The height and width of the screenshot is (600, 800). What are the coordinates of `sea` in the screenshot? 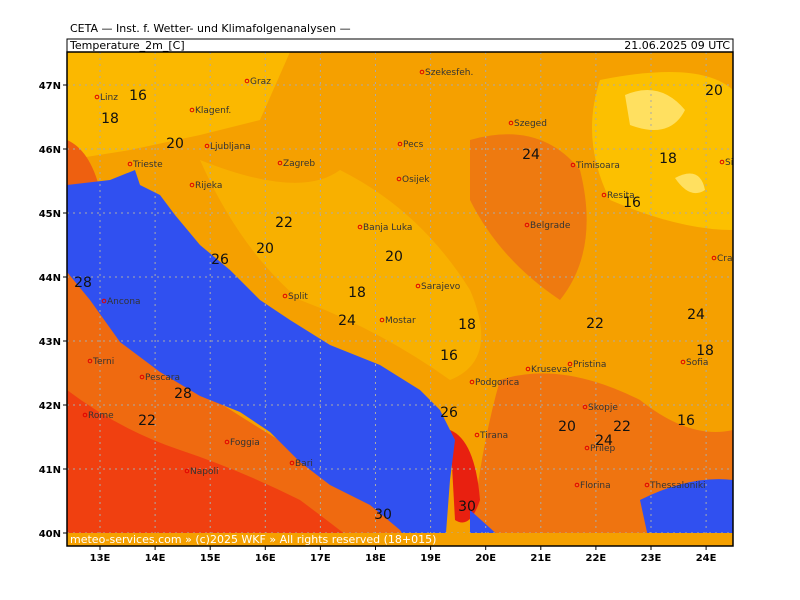 It's located at (686, 512).